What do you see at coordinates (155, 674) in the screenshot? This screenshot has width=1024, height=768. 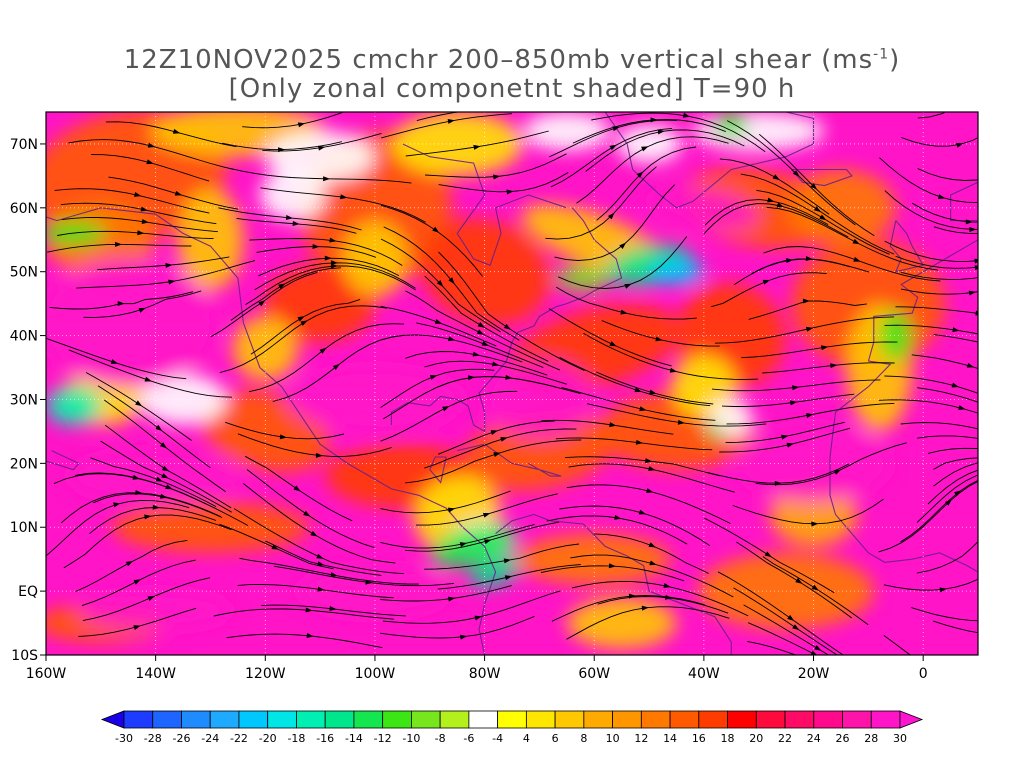 I see `lon-tick-label: 140W` at bounding box center [155, 674].